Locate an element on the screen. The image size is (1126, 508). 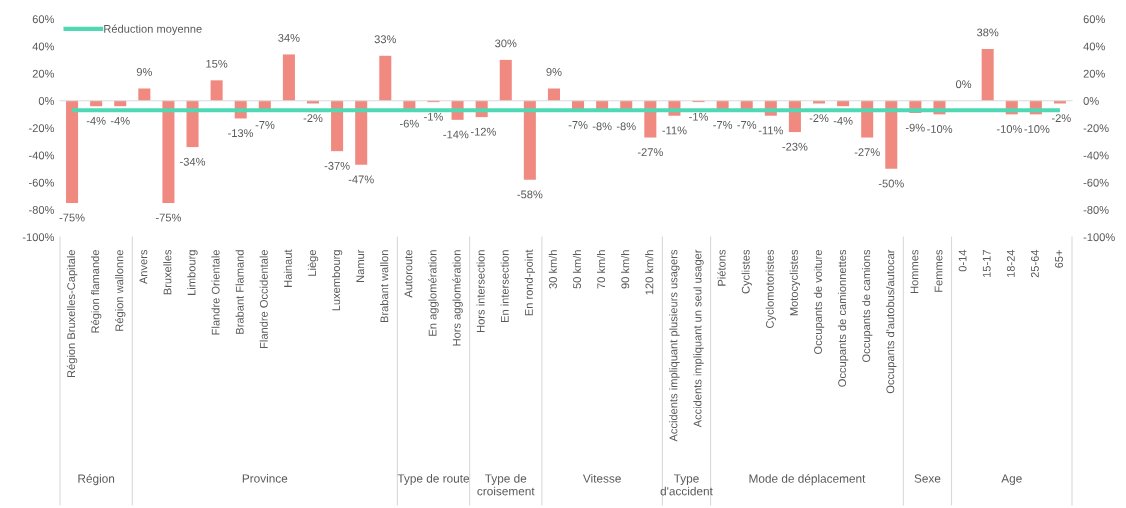
data-label: 30% is located at coordinates (506, 43).